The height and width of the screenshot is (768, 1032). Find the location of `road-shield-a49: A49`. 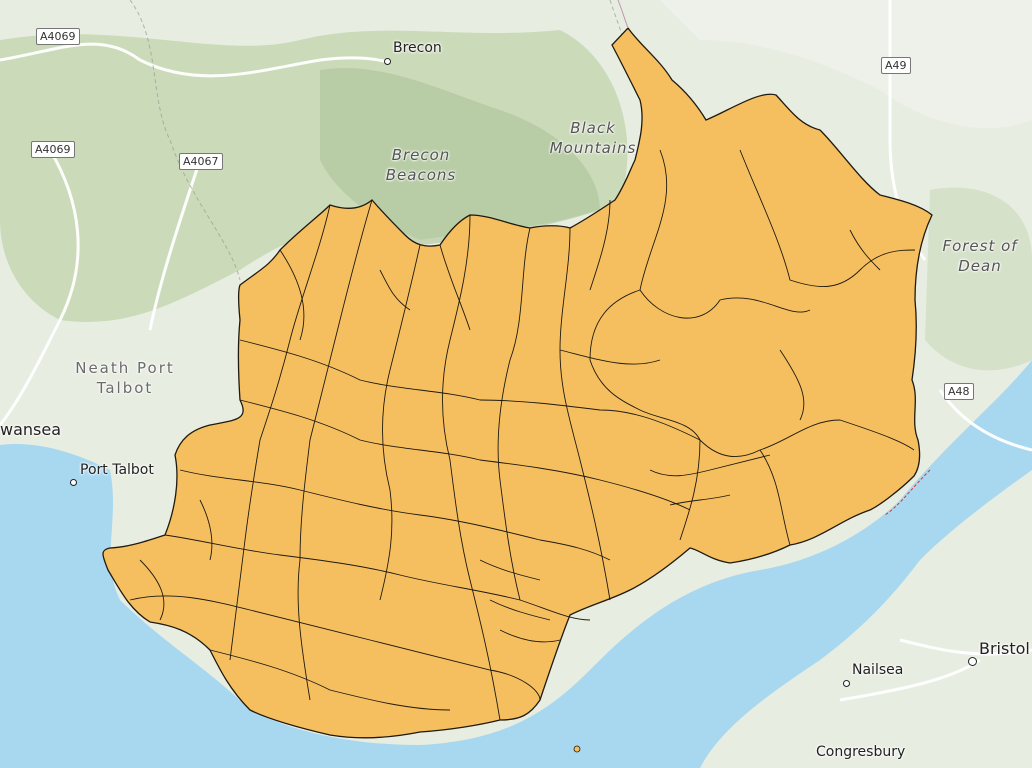

road-shield-a49: A49 is located at coordinates (896, 65).